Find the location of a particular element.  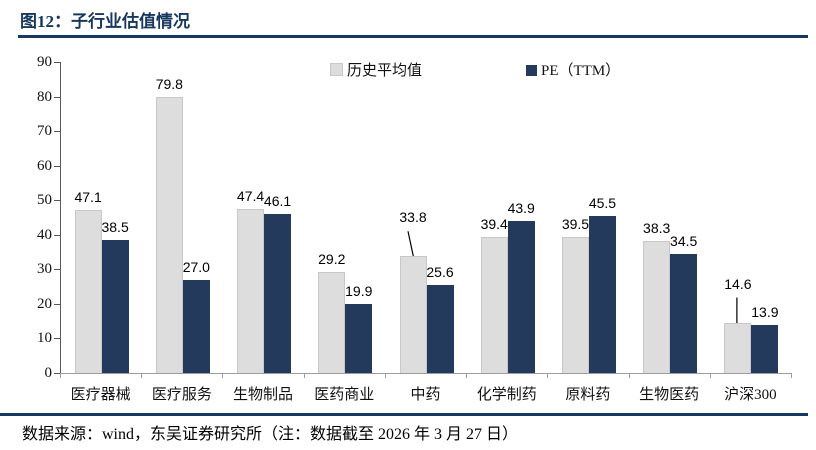

bar-value-label: 33.8 is located at coordinates (413, 217).